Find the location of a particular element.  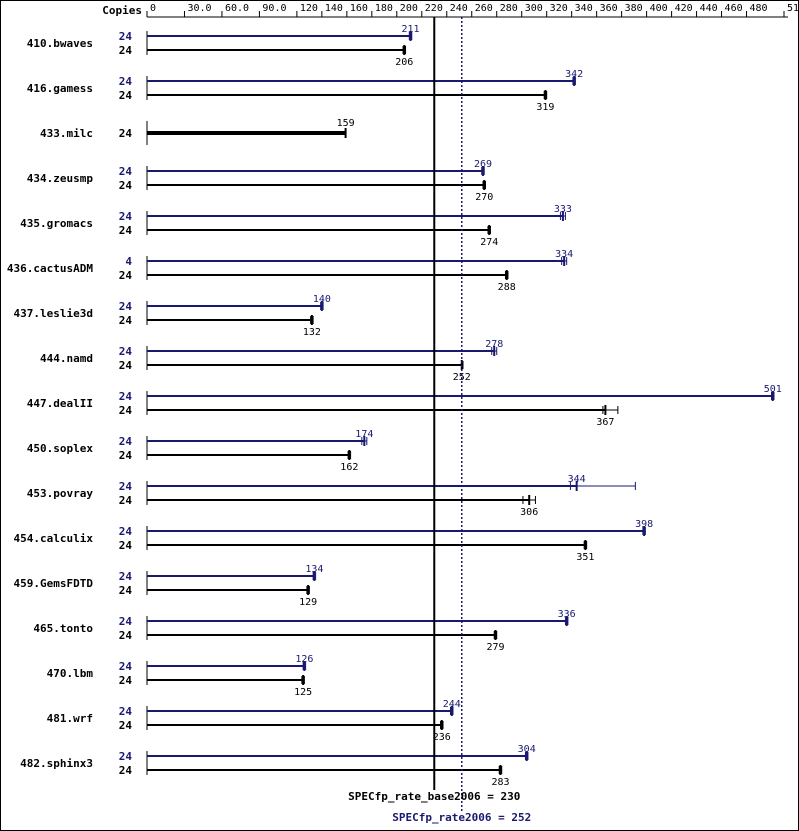

x-tick-label: 90.0 is located at coordinates (274, 8).